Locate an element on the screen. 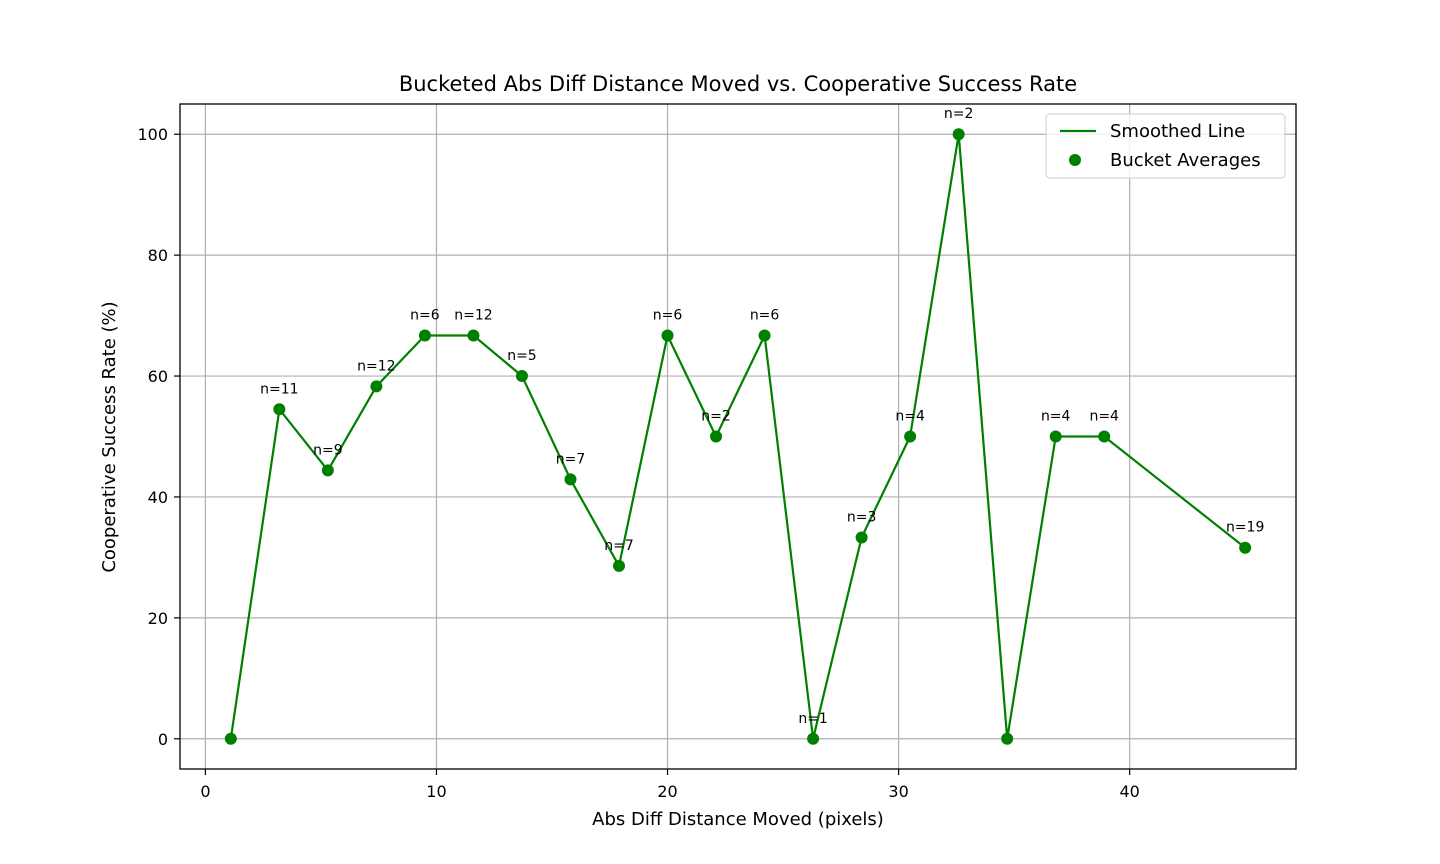  x-tick-label: 10 is located at coordinates (436, 791).